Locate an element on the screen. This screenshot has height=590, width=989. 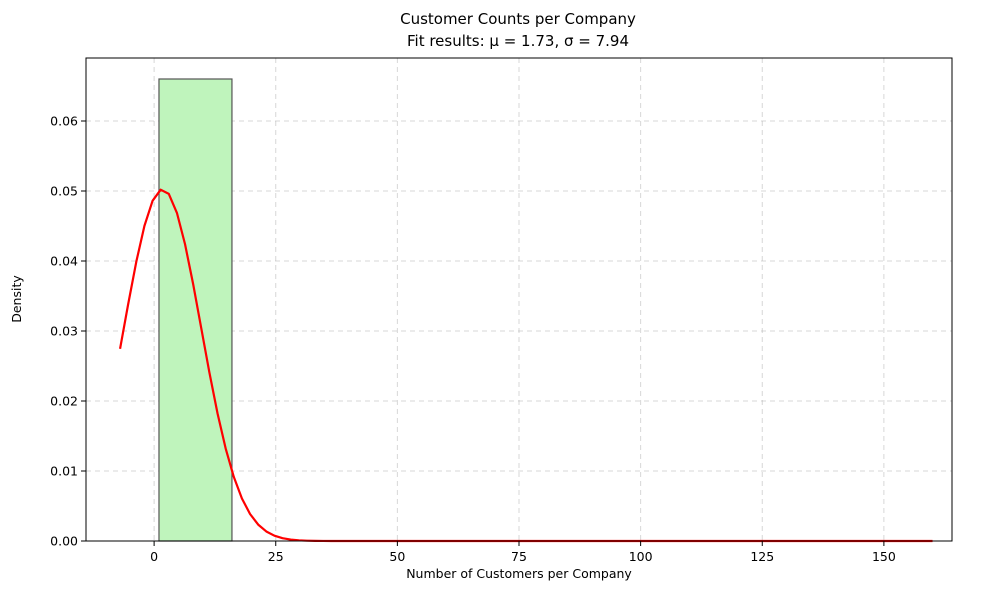
x-tick-label: 75 is located at coordinates (519, 556).